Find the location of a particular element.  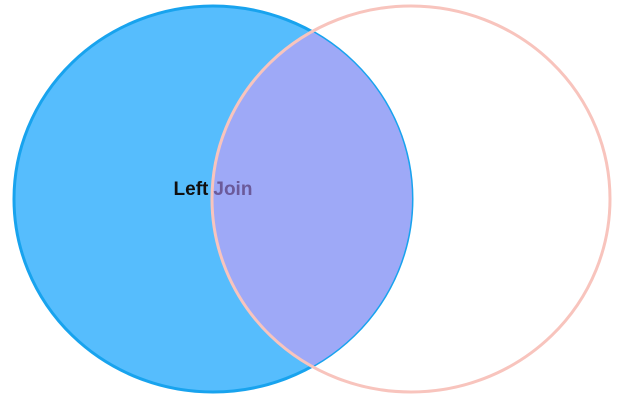

label-word-left: Left is located at coordinates (192, 189).